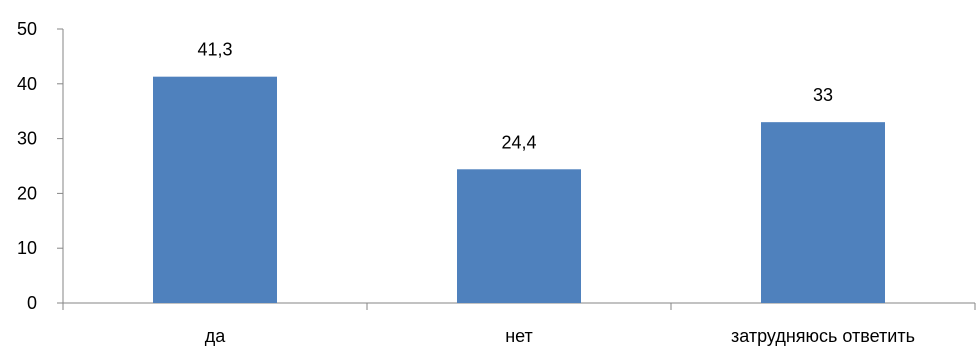 The height and width of the screenshot is (349, 977). Describe the element at coordinates (823, 336) in the screenshot. I see `x-category-label: затрудняюсь ответить` at that location.